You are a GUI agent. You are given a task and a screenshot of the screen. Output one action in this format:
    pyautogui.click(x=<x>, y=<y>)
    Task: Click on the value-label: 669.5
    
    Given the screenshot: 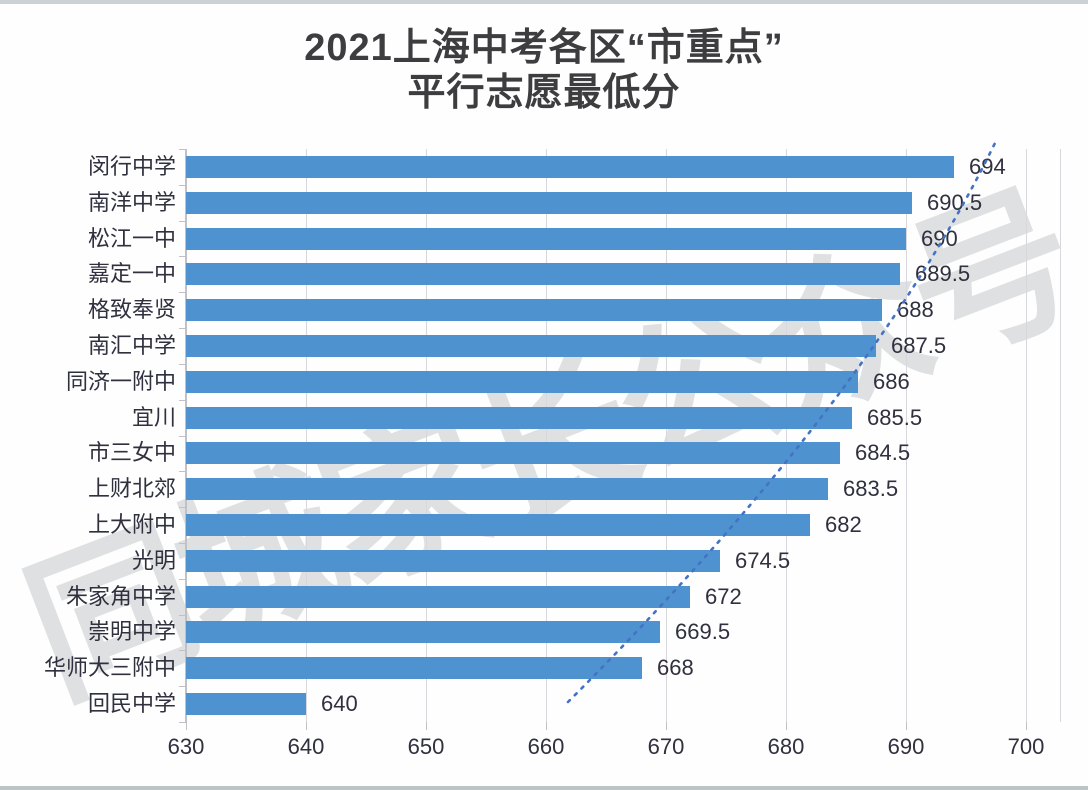 What is the action you would take?
    pyautogui.click(x=703, y=632)
    